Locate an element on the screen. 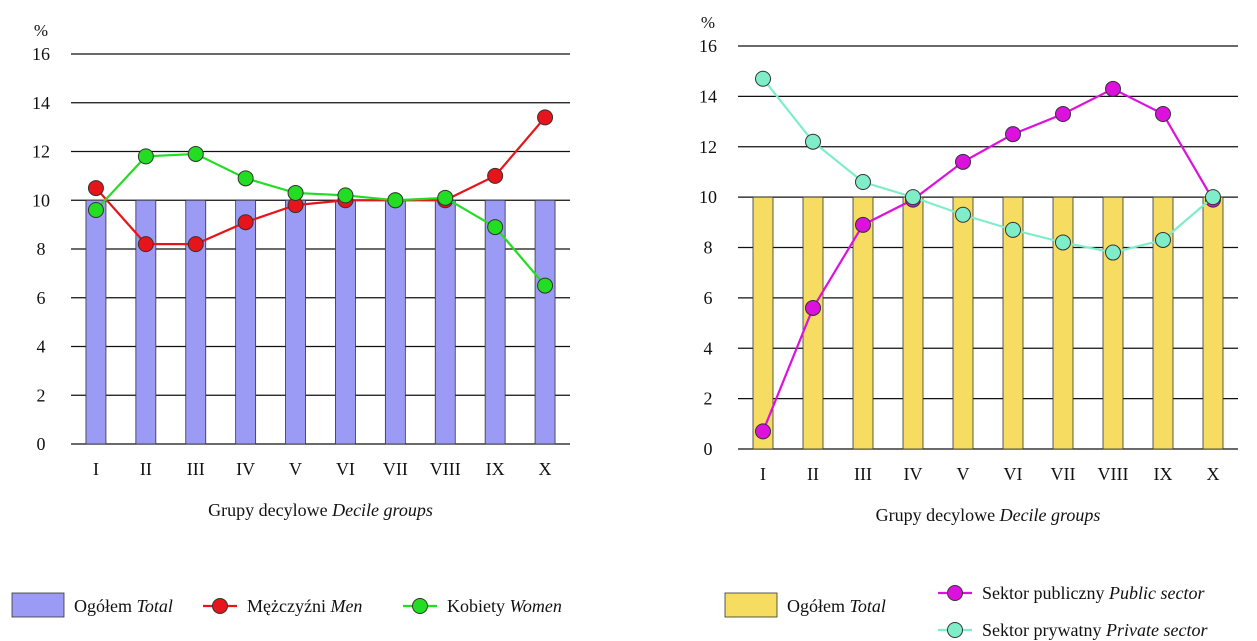 This screenshot has height=641, width=1257. x-tick-label: IX is located at coordinates (495, 469).